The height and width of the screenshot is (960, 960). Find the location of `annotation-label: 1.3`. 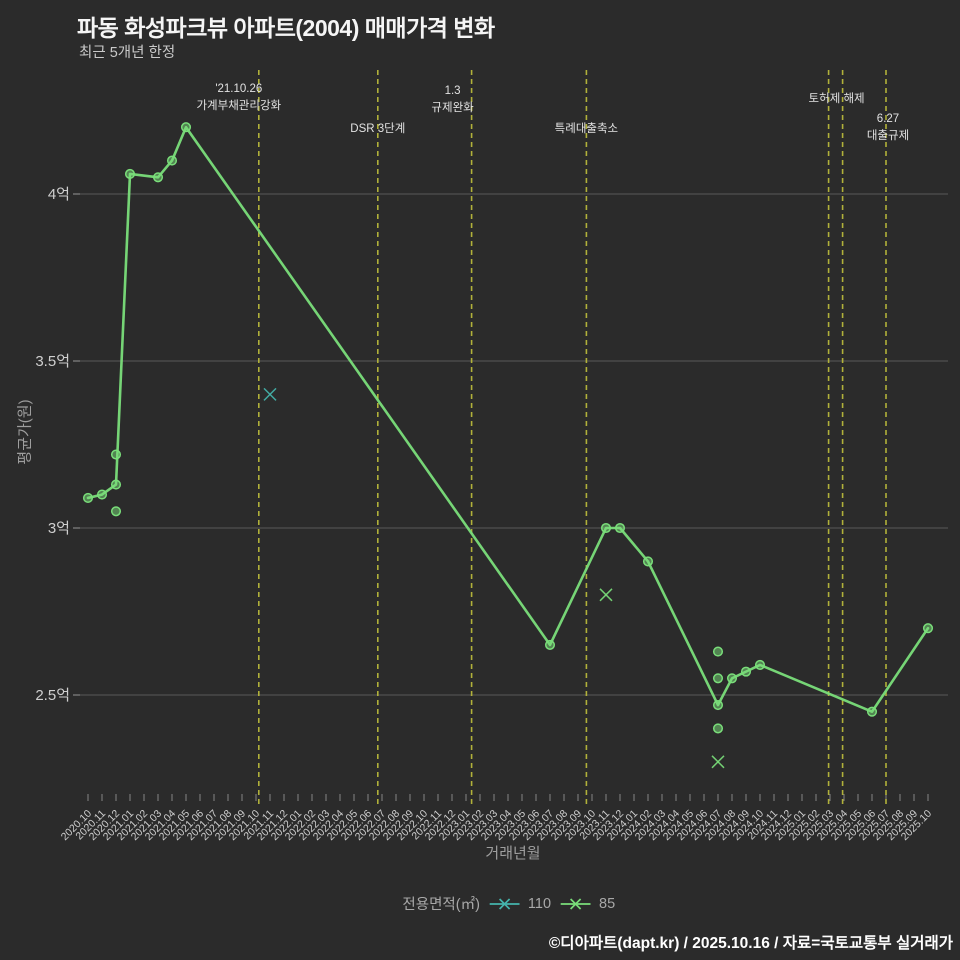

annotation-label: 1.3 is located at coordinates (453, 91).